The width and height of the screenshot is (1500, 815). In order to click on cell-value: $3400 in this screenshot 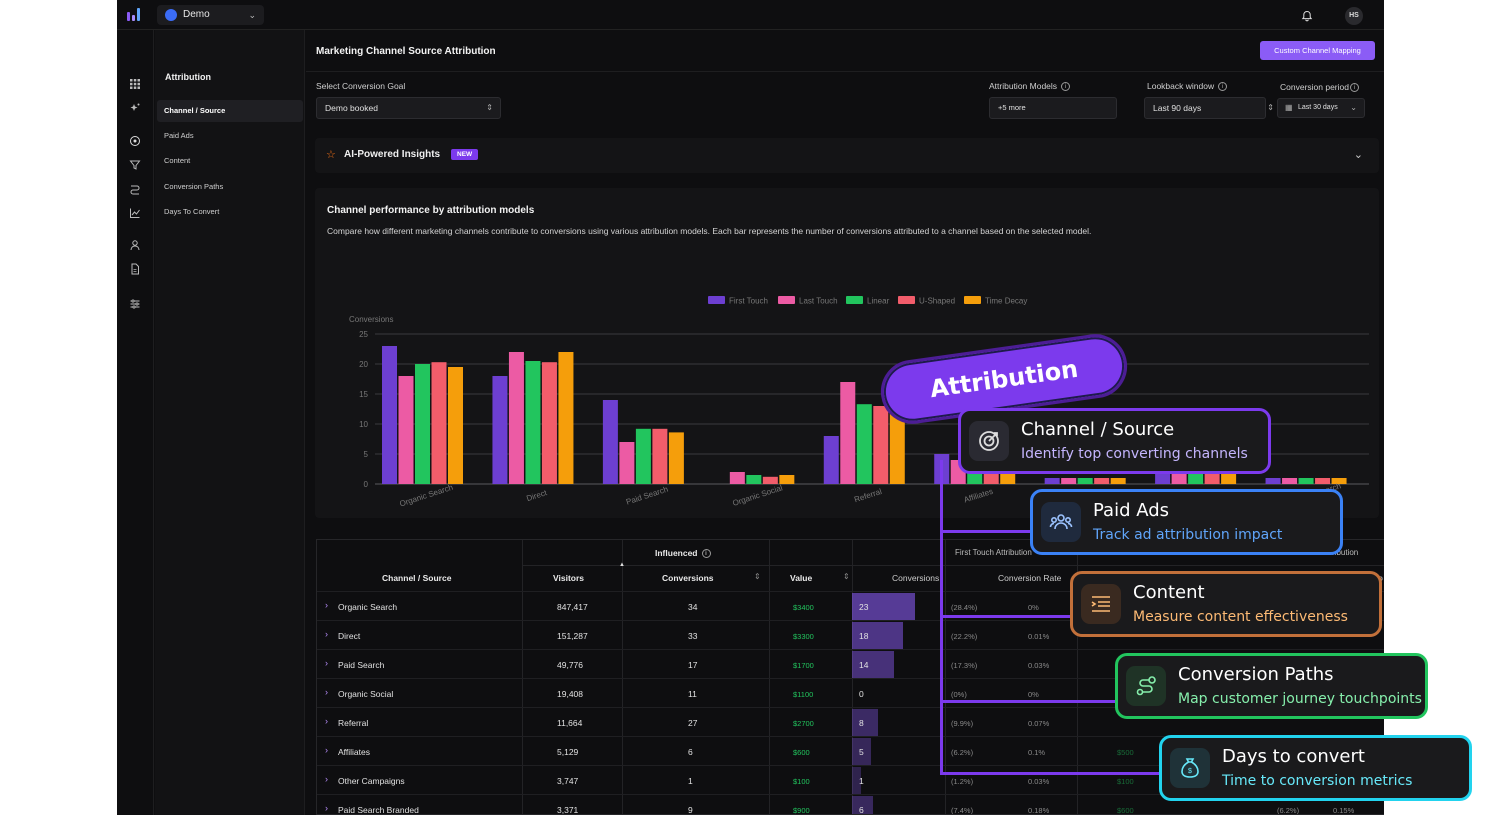, I will do `click(803, 607)`.